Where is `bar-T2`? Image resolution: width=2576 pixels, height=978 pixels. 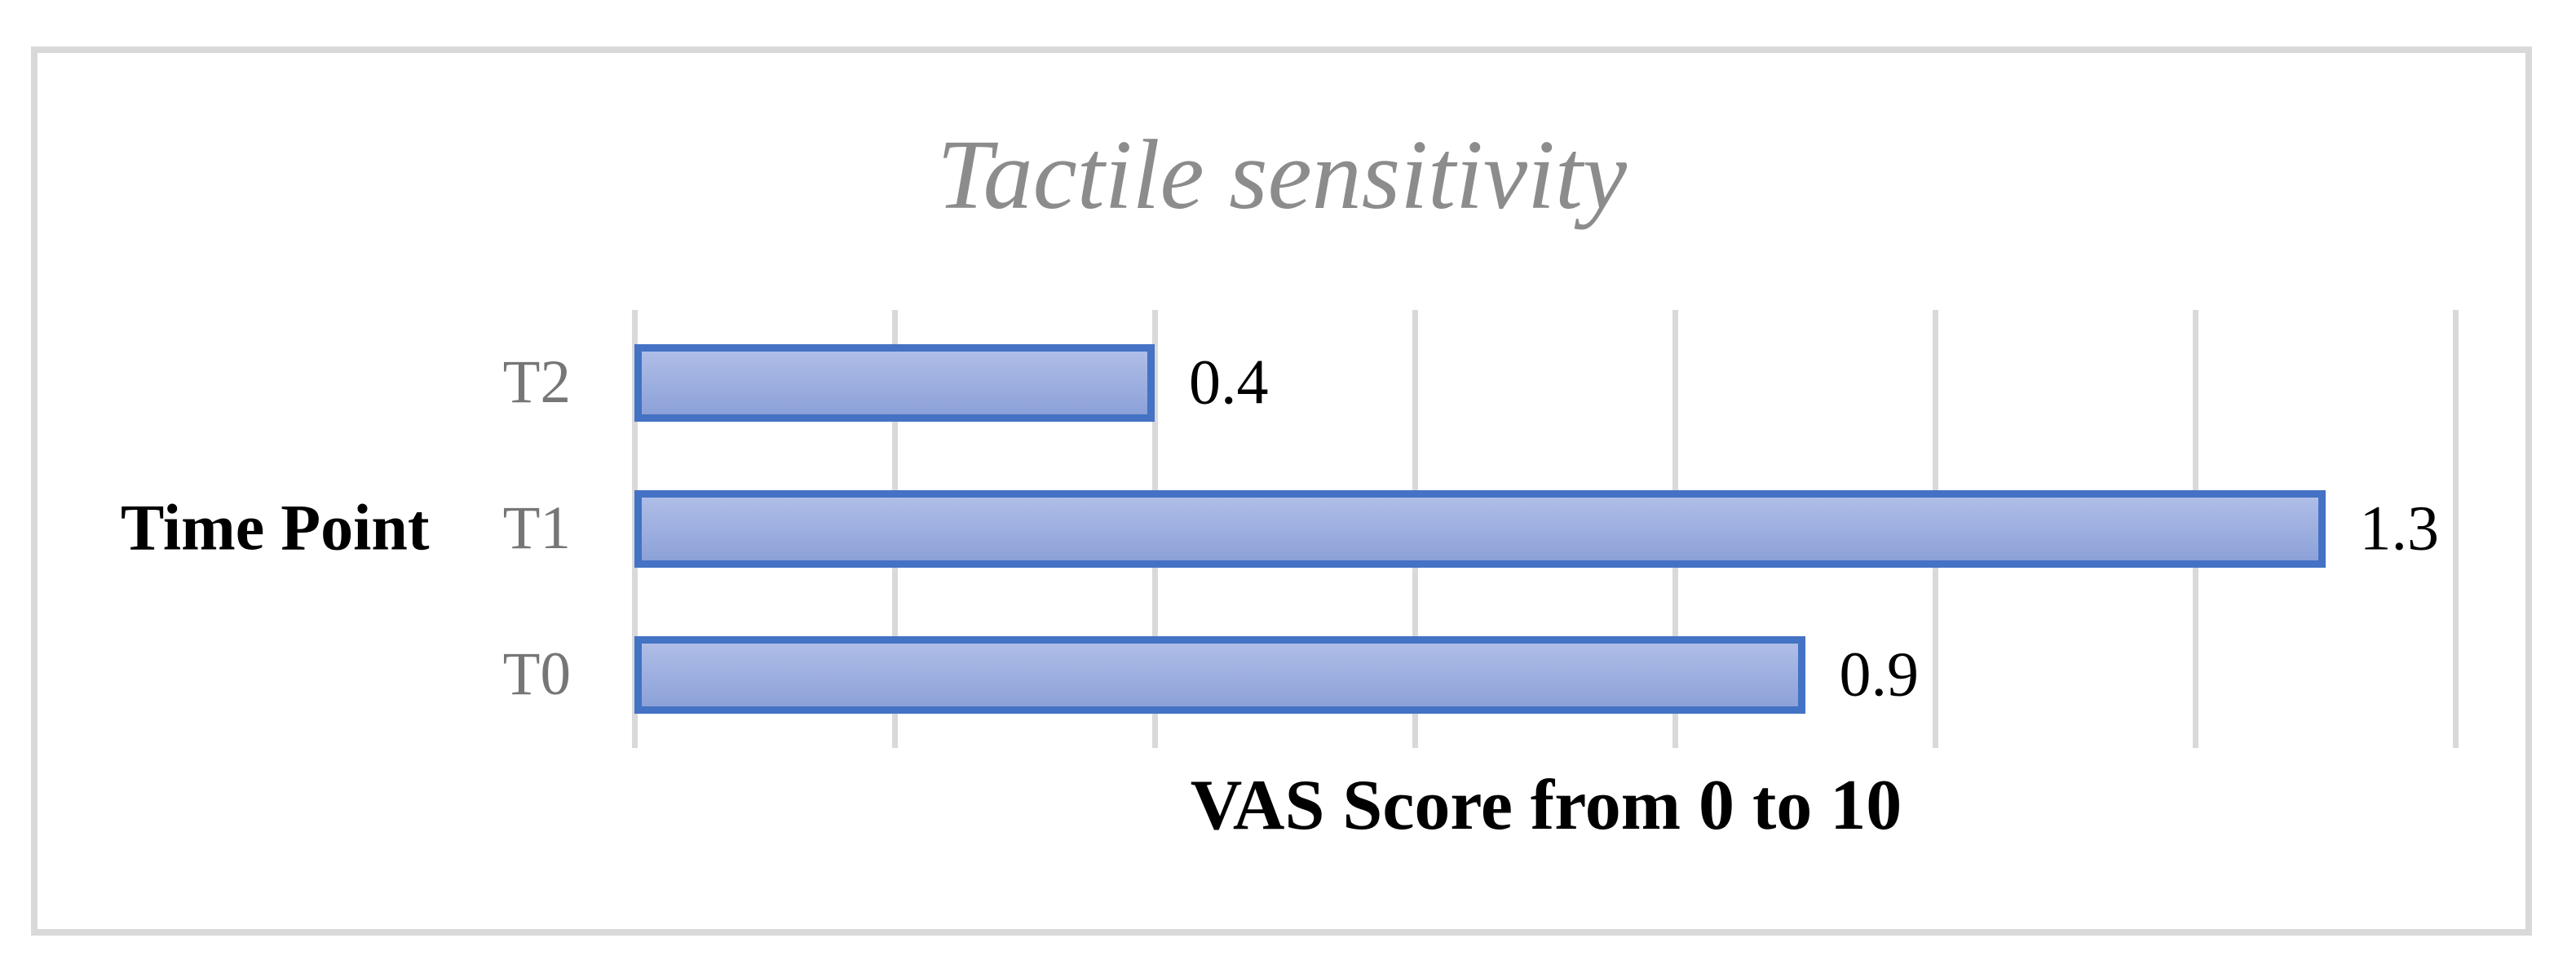
bar-T2 is located at coordinates (894, 383).